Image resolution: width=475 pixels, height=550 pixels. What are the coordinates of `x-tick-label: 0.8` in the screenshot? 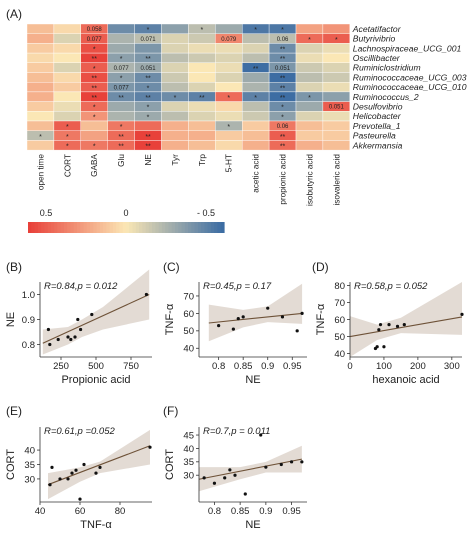 It's located at (214, 511).